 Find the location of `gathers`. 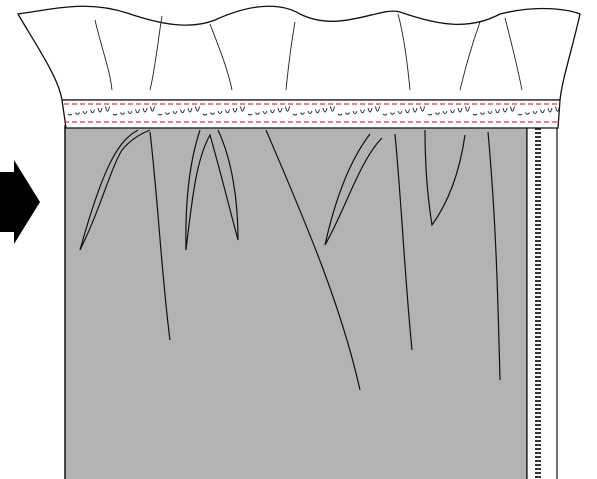

gathers is located at coordinates (313, 111).